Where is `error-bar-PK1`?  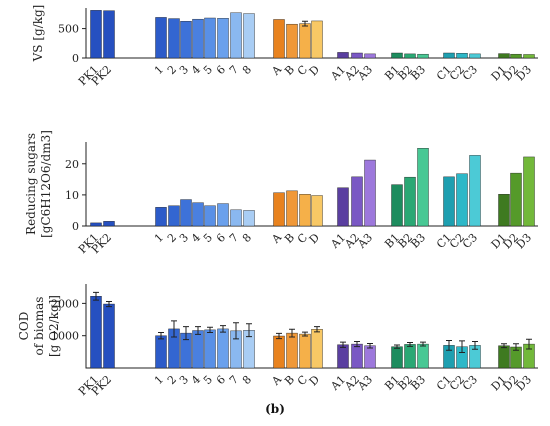
error-bar-PK1 is located at coordinates (96, 296).